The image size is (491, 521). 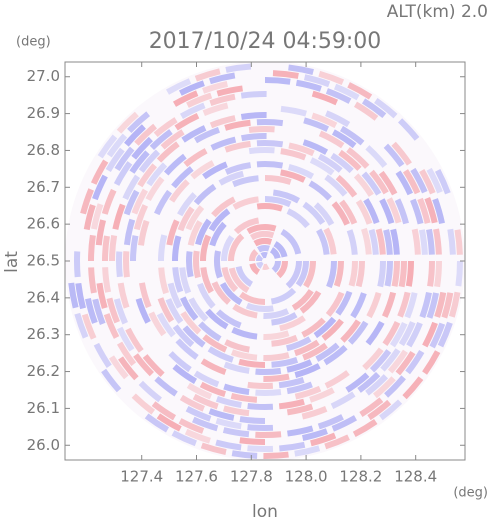 I want to click on x-unit: (deg), so click(x=470, y=493).